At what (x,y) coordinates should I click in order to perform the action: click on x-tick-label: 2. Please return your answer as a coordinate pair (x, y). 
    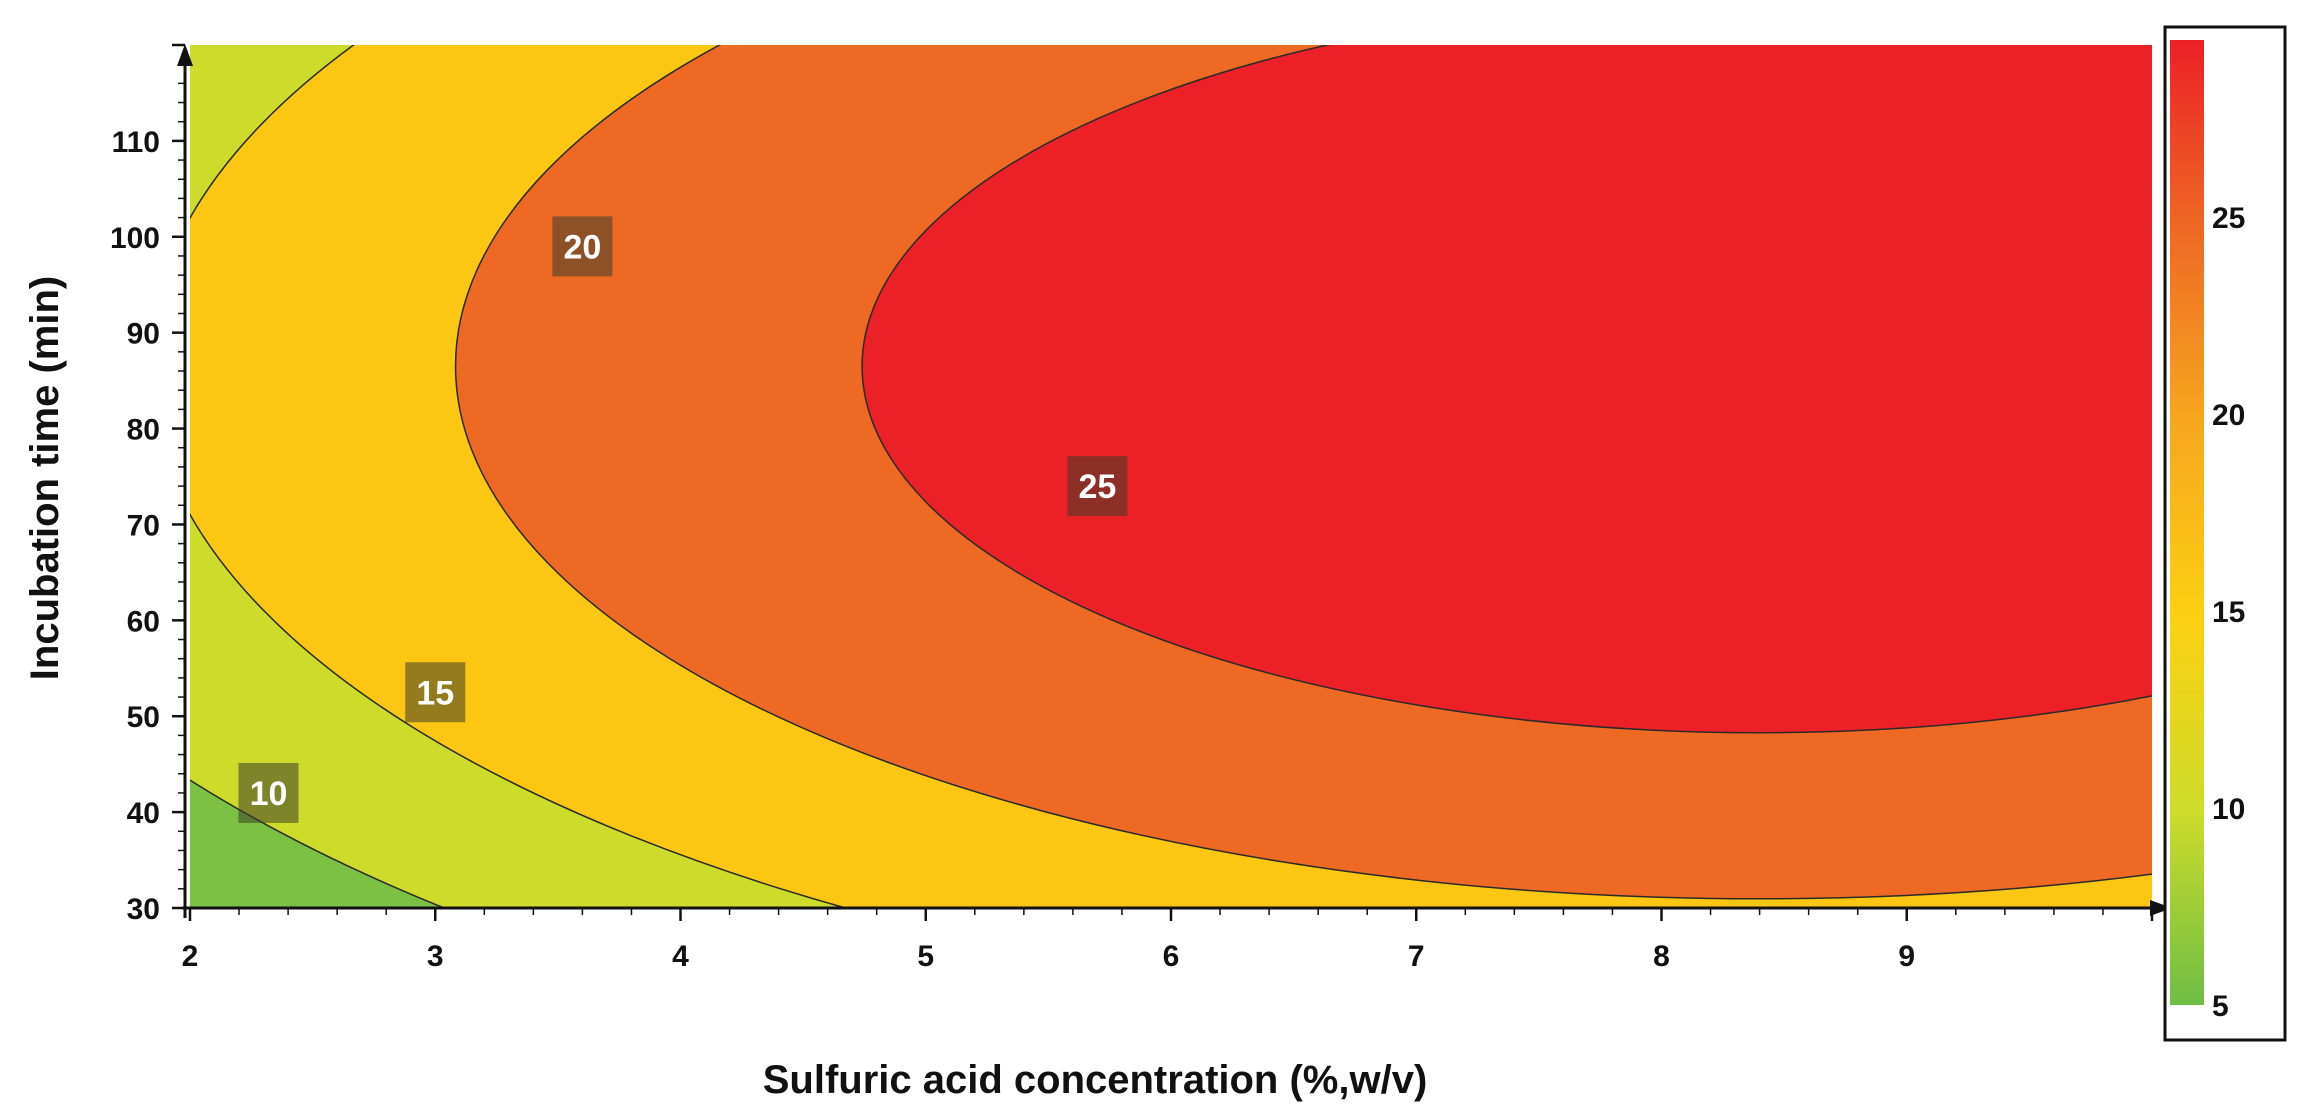
    Looking at the image, I should click on (190, 956).